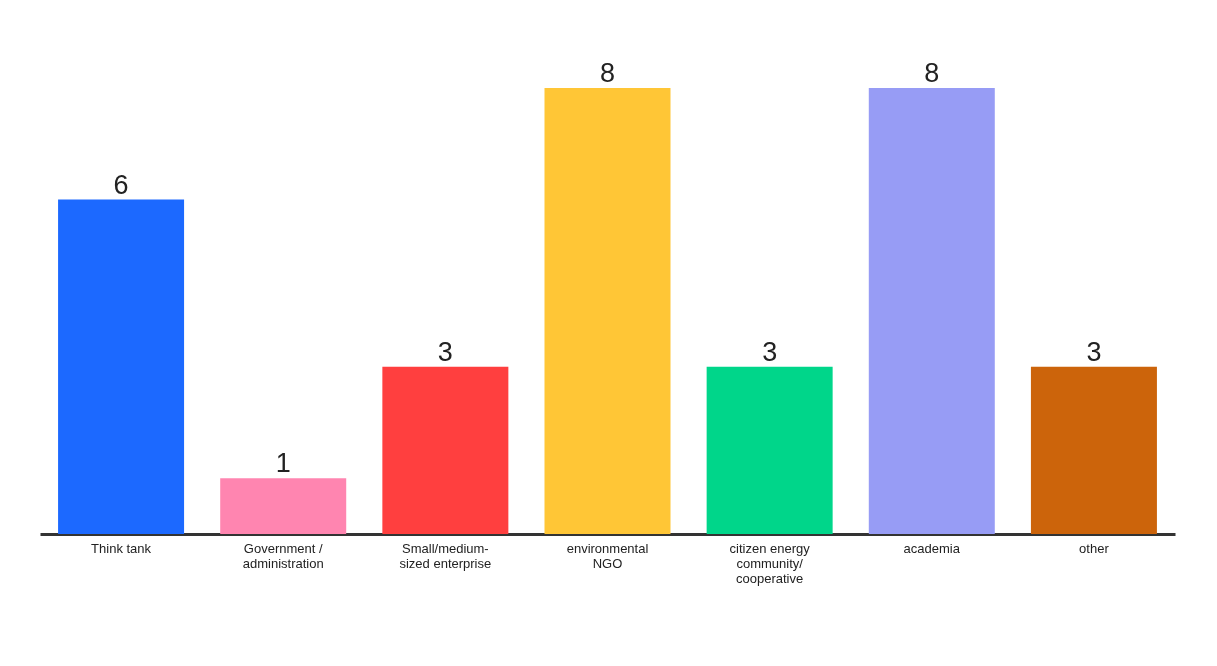 Image resolution: width=1217 pixels, height=666 pixels. I want to click on x-tick-label: citizen energy community/ cooperative, so click(770, 563).